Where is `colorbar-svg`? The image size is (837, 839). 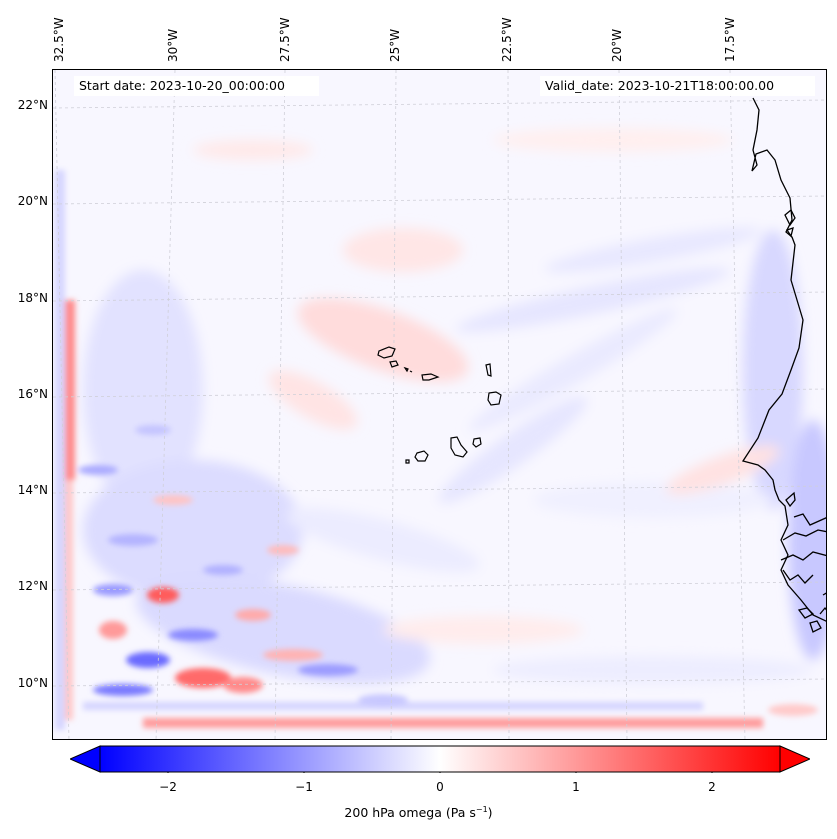
colorbar-svg is located at coordinates (440, 760).